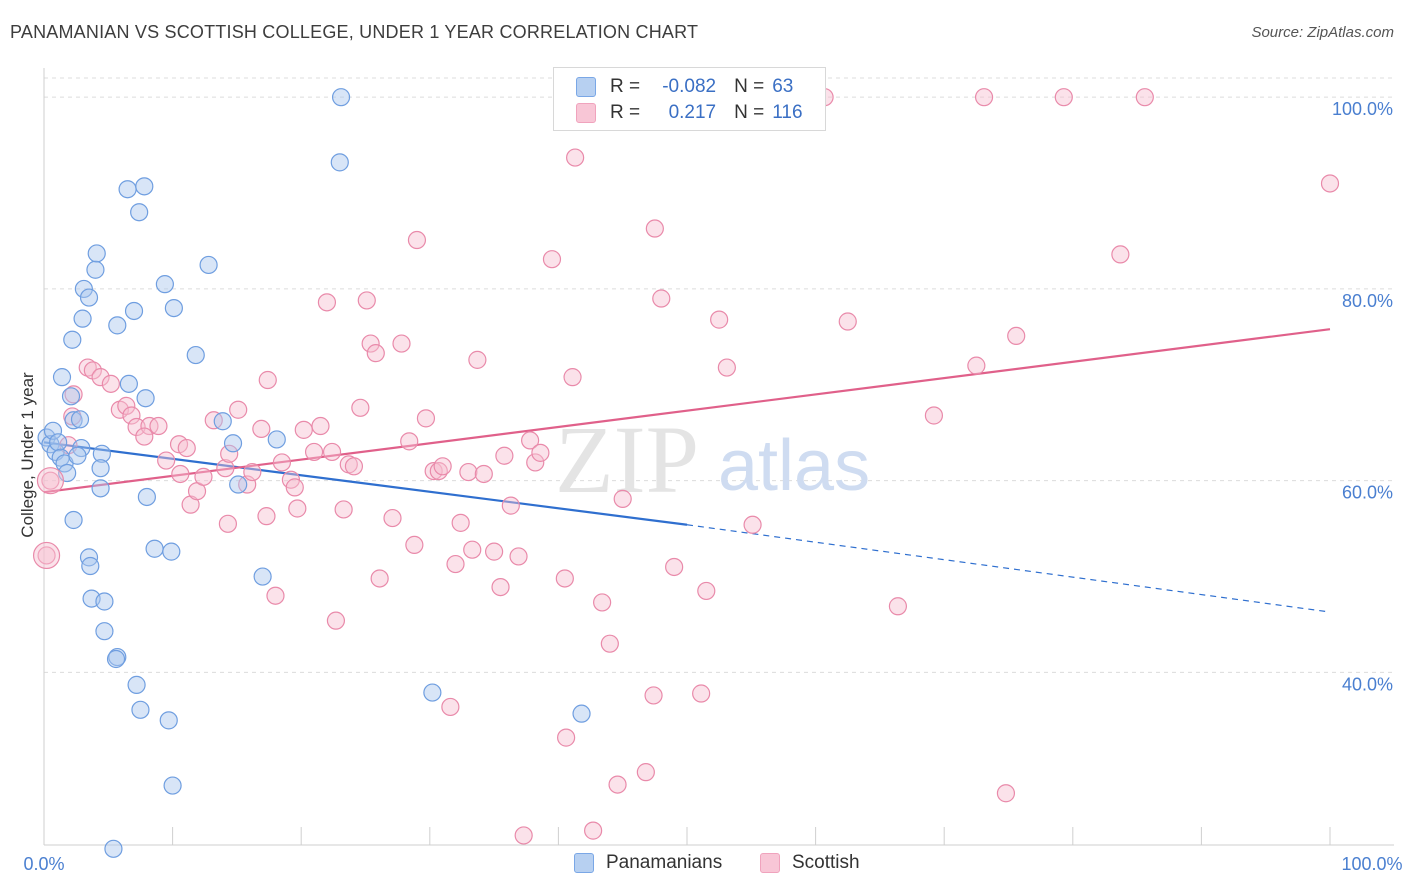 This screenshot has height=892, width=1406. Describe the element at coordinates (625, 112) in the screenshot. I see `legend-r-label: R =` at that location.